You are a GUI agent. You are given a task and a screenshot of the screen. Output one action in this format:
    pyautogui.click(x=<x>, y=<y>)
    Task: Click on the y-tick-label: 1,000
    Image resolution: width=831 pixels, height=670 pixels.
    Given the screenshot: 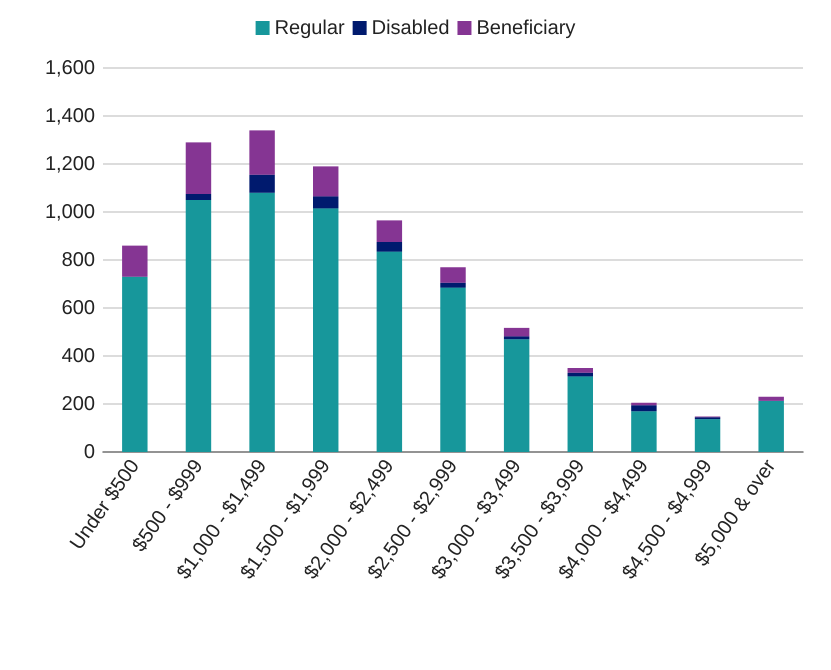 What is the action you would take?
    pyautogui.click(x=69, y=212)
    